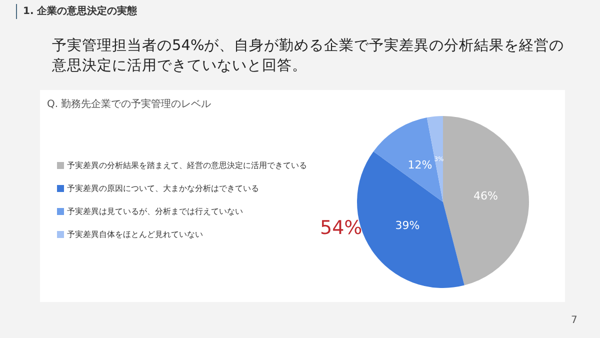 This screenshot has height=338, width=600. I want to click on legend-label: 予実差異自体をほとんど見れていない, so click(135, 234).